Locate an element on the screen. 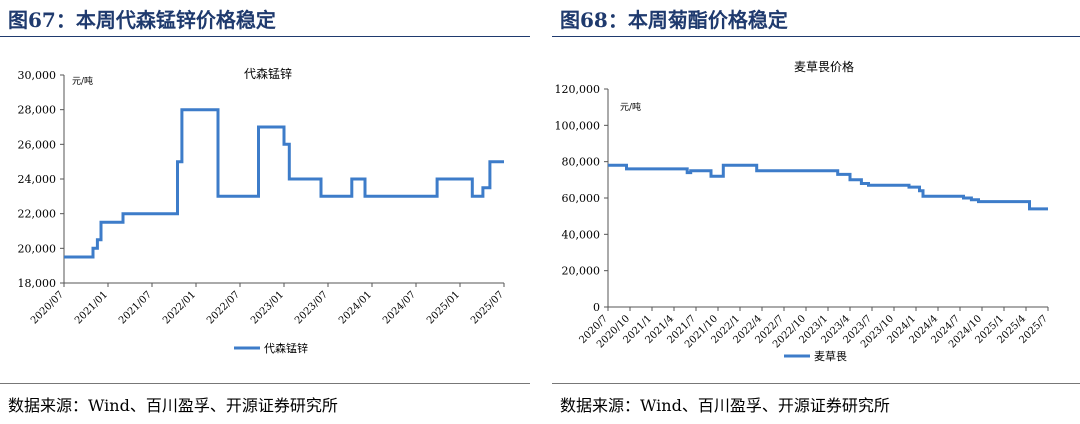 The image size is (1080, 424). y-tick-label: 28,000 is located at coordinates (37, 110).